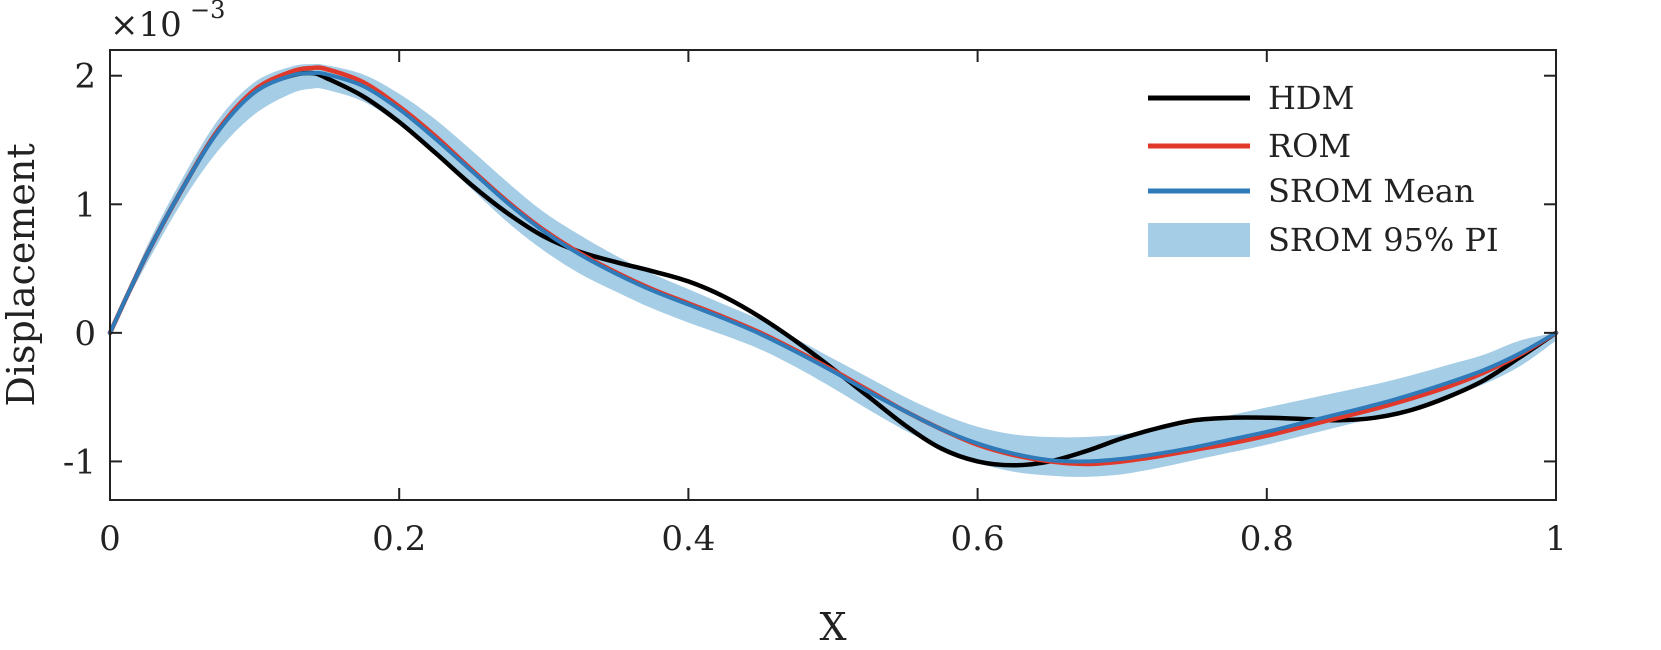 This screenshot has width=1661, height=650. I want to click on x-tick-label: 0.4, so click(688, 539).